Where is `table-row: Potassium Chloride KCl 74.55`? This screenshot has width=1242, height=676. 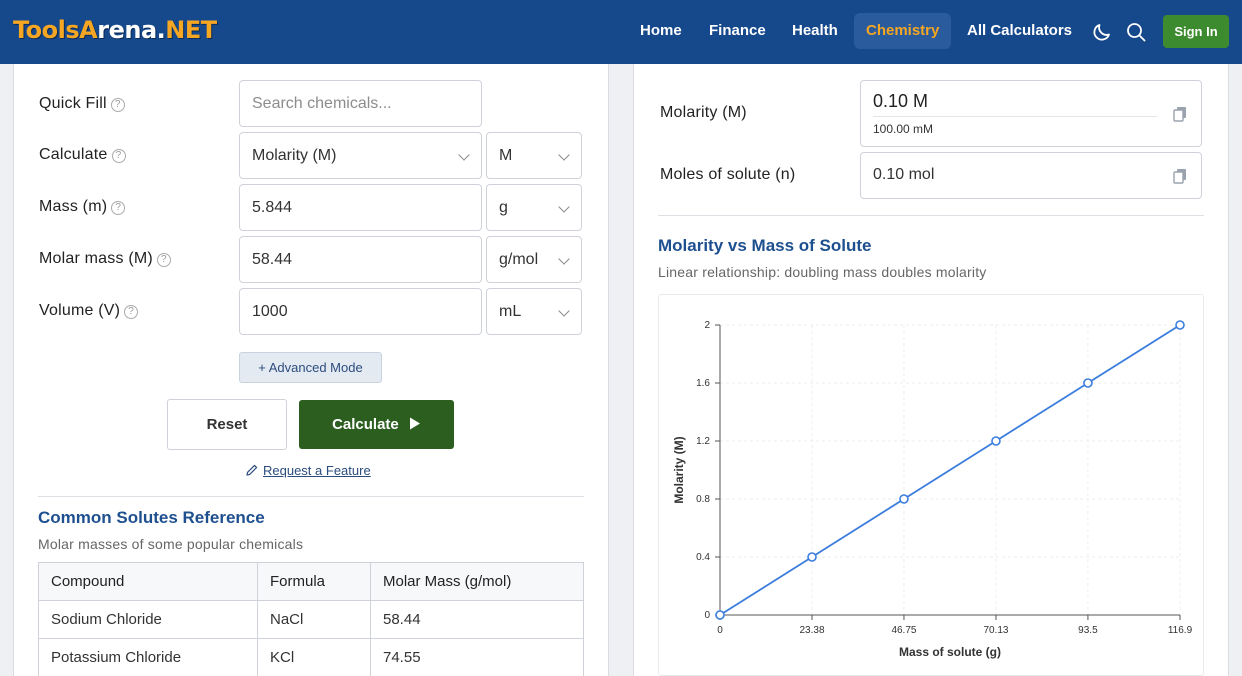 table-row: Potassium Chloride KCl 74.55 is located at coordinates (311, 657).